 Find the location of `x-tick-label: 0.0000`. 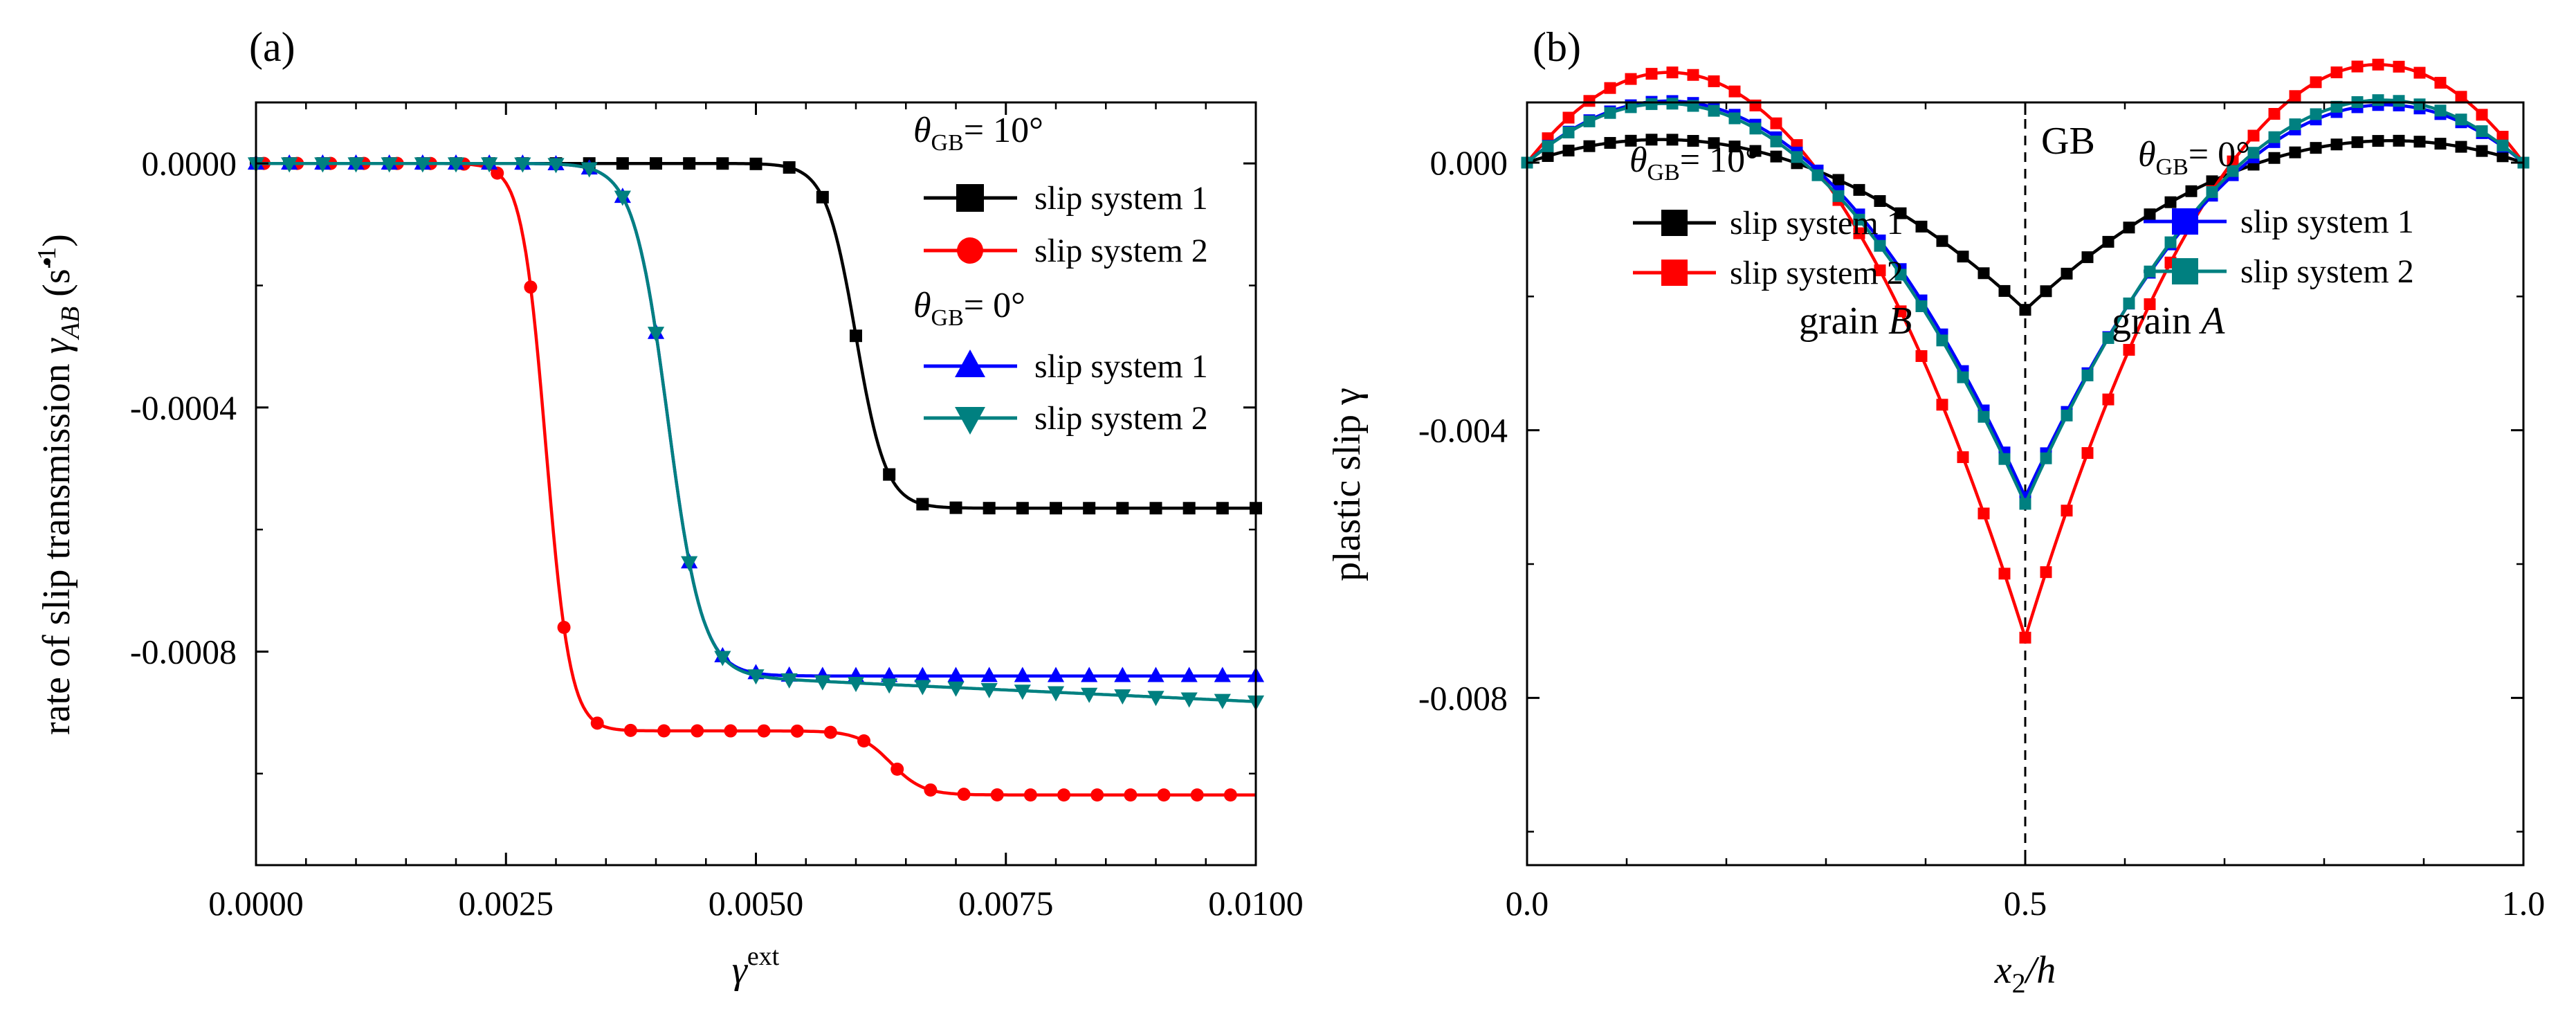

x-tick-label: 0.0000 is located at coordinates (256, 903).